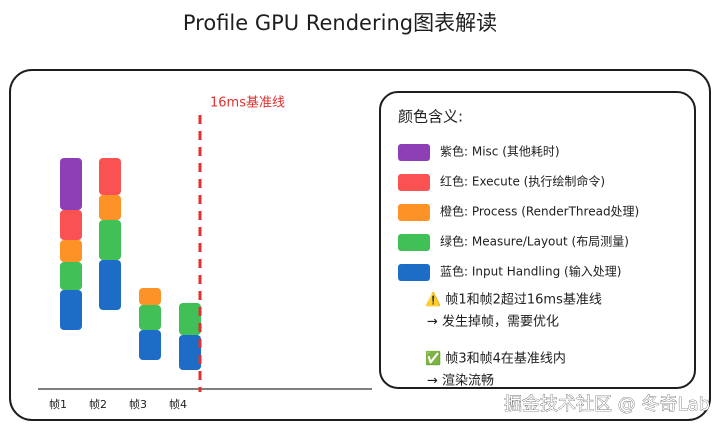 The width and height of the screenshot is (720, 430). Describe the element at coordinates (118, 404) in the screenshot. I see `frame-labels: 帧1 帧2 帧3 帧4` at that location.